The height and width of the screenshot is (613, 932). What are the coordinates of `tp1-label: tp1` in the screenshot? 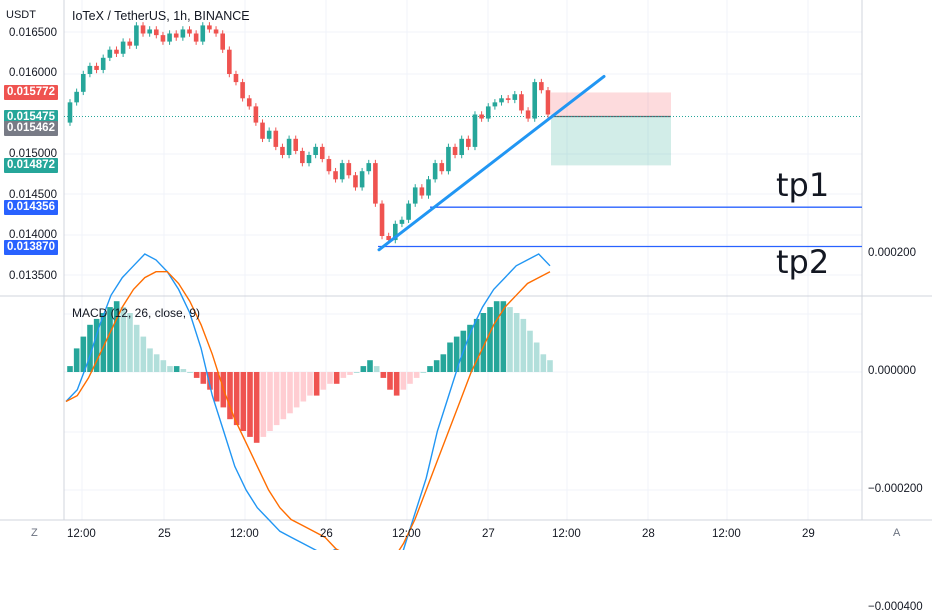 It's located at (803, 185).